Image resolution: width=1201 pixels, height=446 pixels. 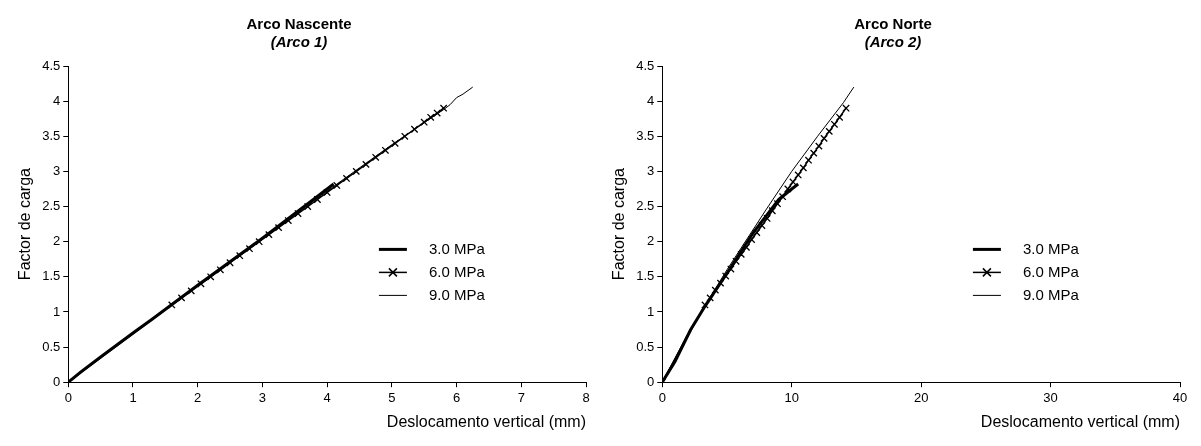 What do you see at coordinates (456, 397) in the screenshot?
I see `x-tick-label: 6` at bounding box center [456, 397].